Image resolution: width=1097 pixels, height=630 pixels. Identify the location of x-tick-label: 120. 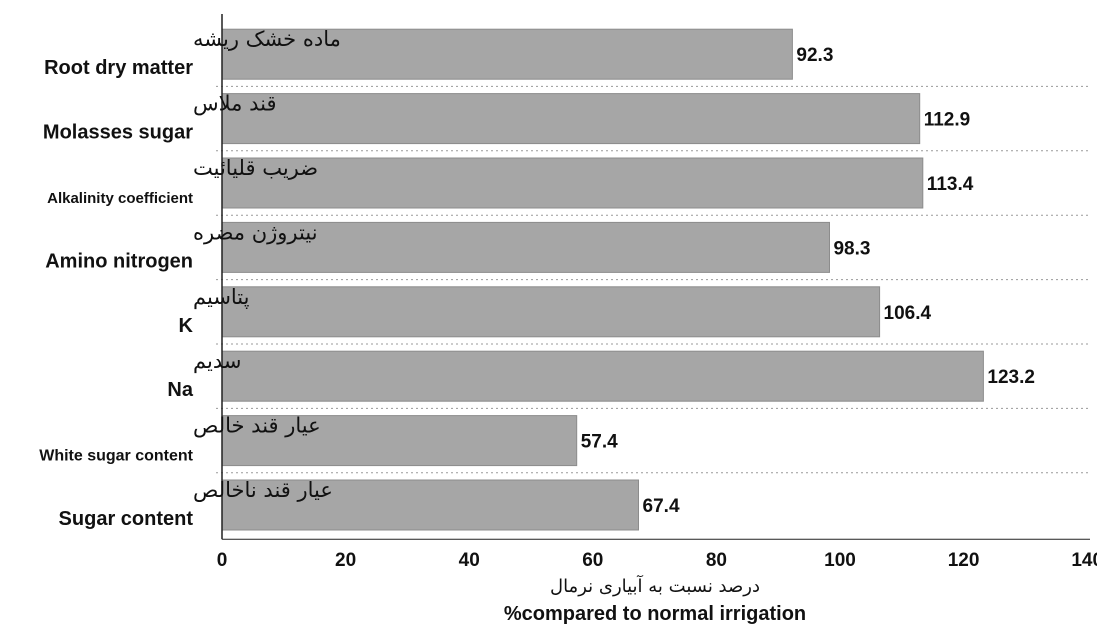
(964, 560).